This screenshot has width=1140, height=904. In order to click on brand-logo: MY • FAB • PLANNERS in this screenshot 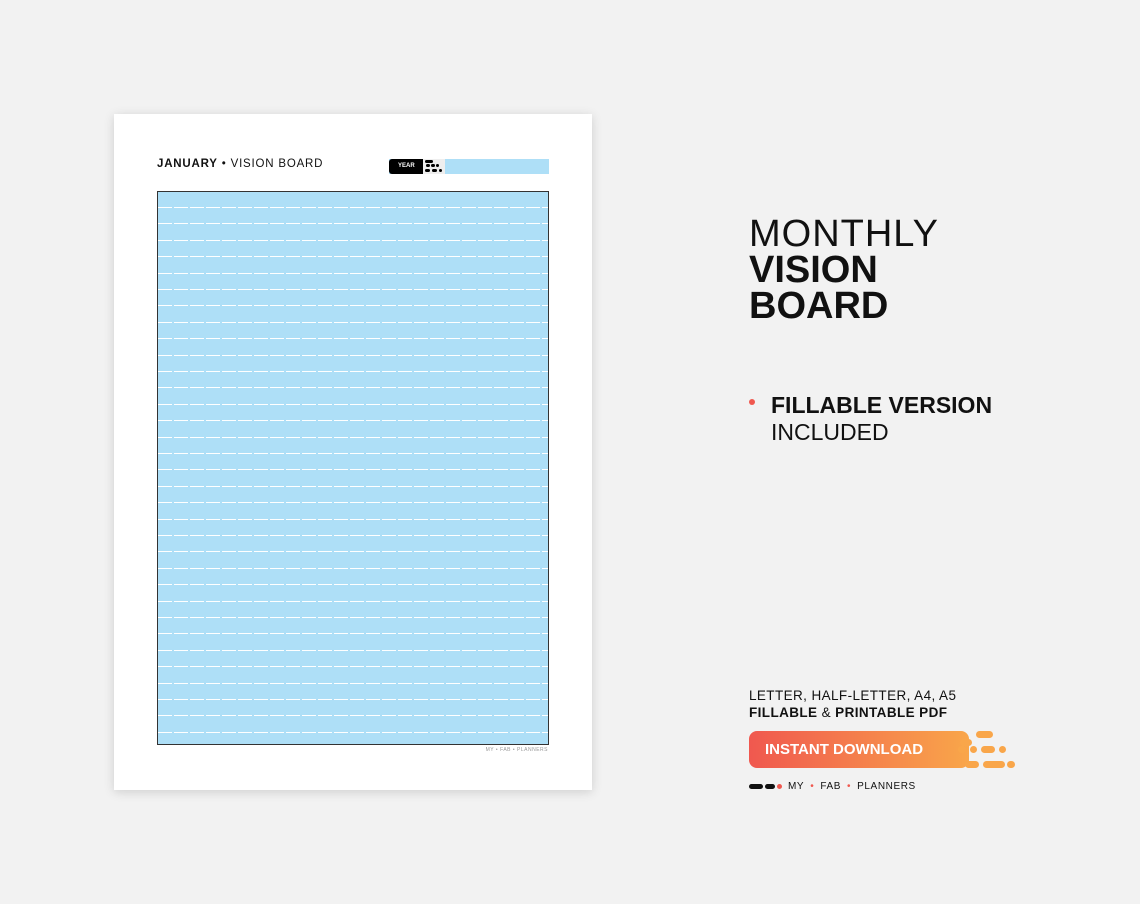, I will do `click(832, 786)`.